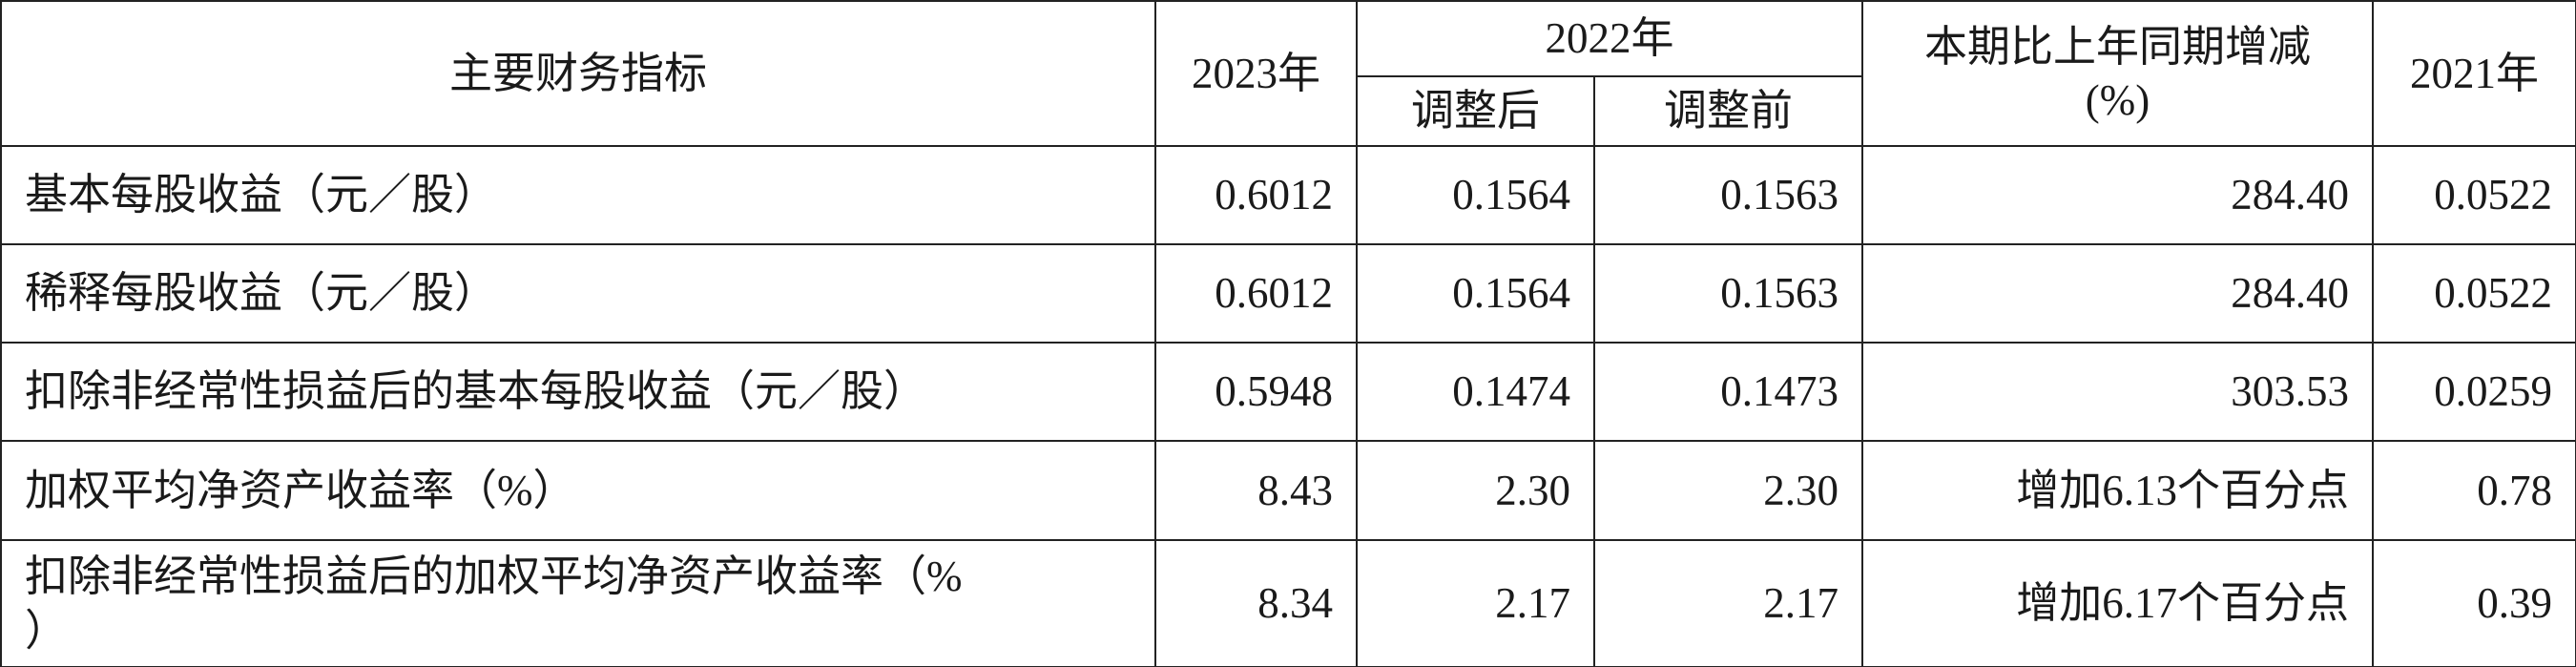 The width and height of the screenshot is (2576, 667). What do you see at coordinates (1475, 111) in the screenshot?
I see `header-cell: 调整后` at bounding box center [1475, 111].